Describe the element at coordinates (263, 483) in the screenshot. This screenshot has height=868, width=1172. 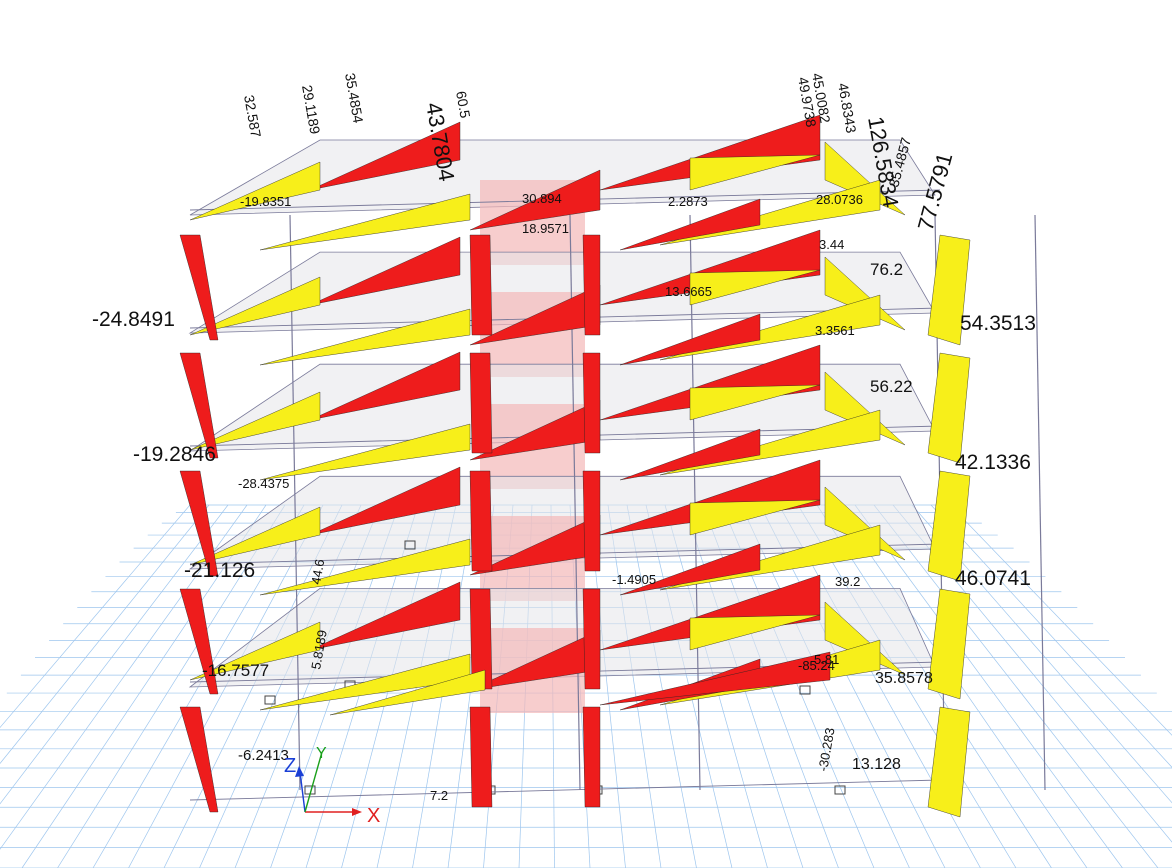
I see `interior-value-label: -28.4375` at that location.